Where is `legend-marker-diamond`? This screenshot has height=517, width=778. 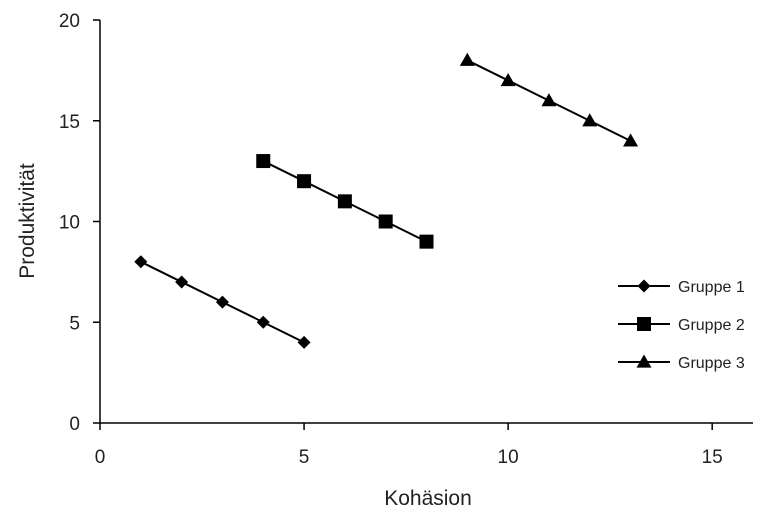
legend-marker-diamond is located at coordinates (644, 286).